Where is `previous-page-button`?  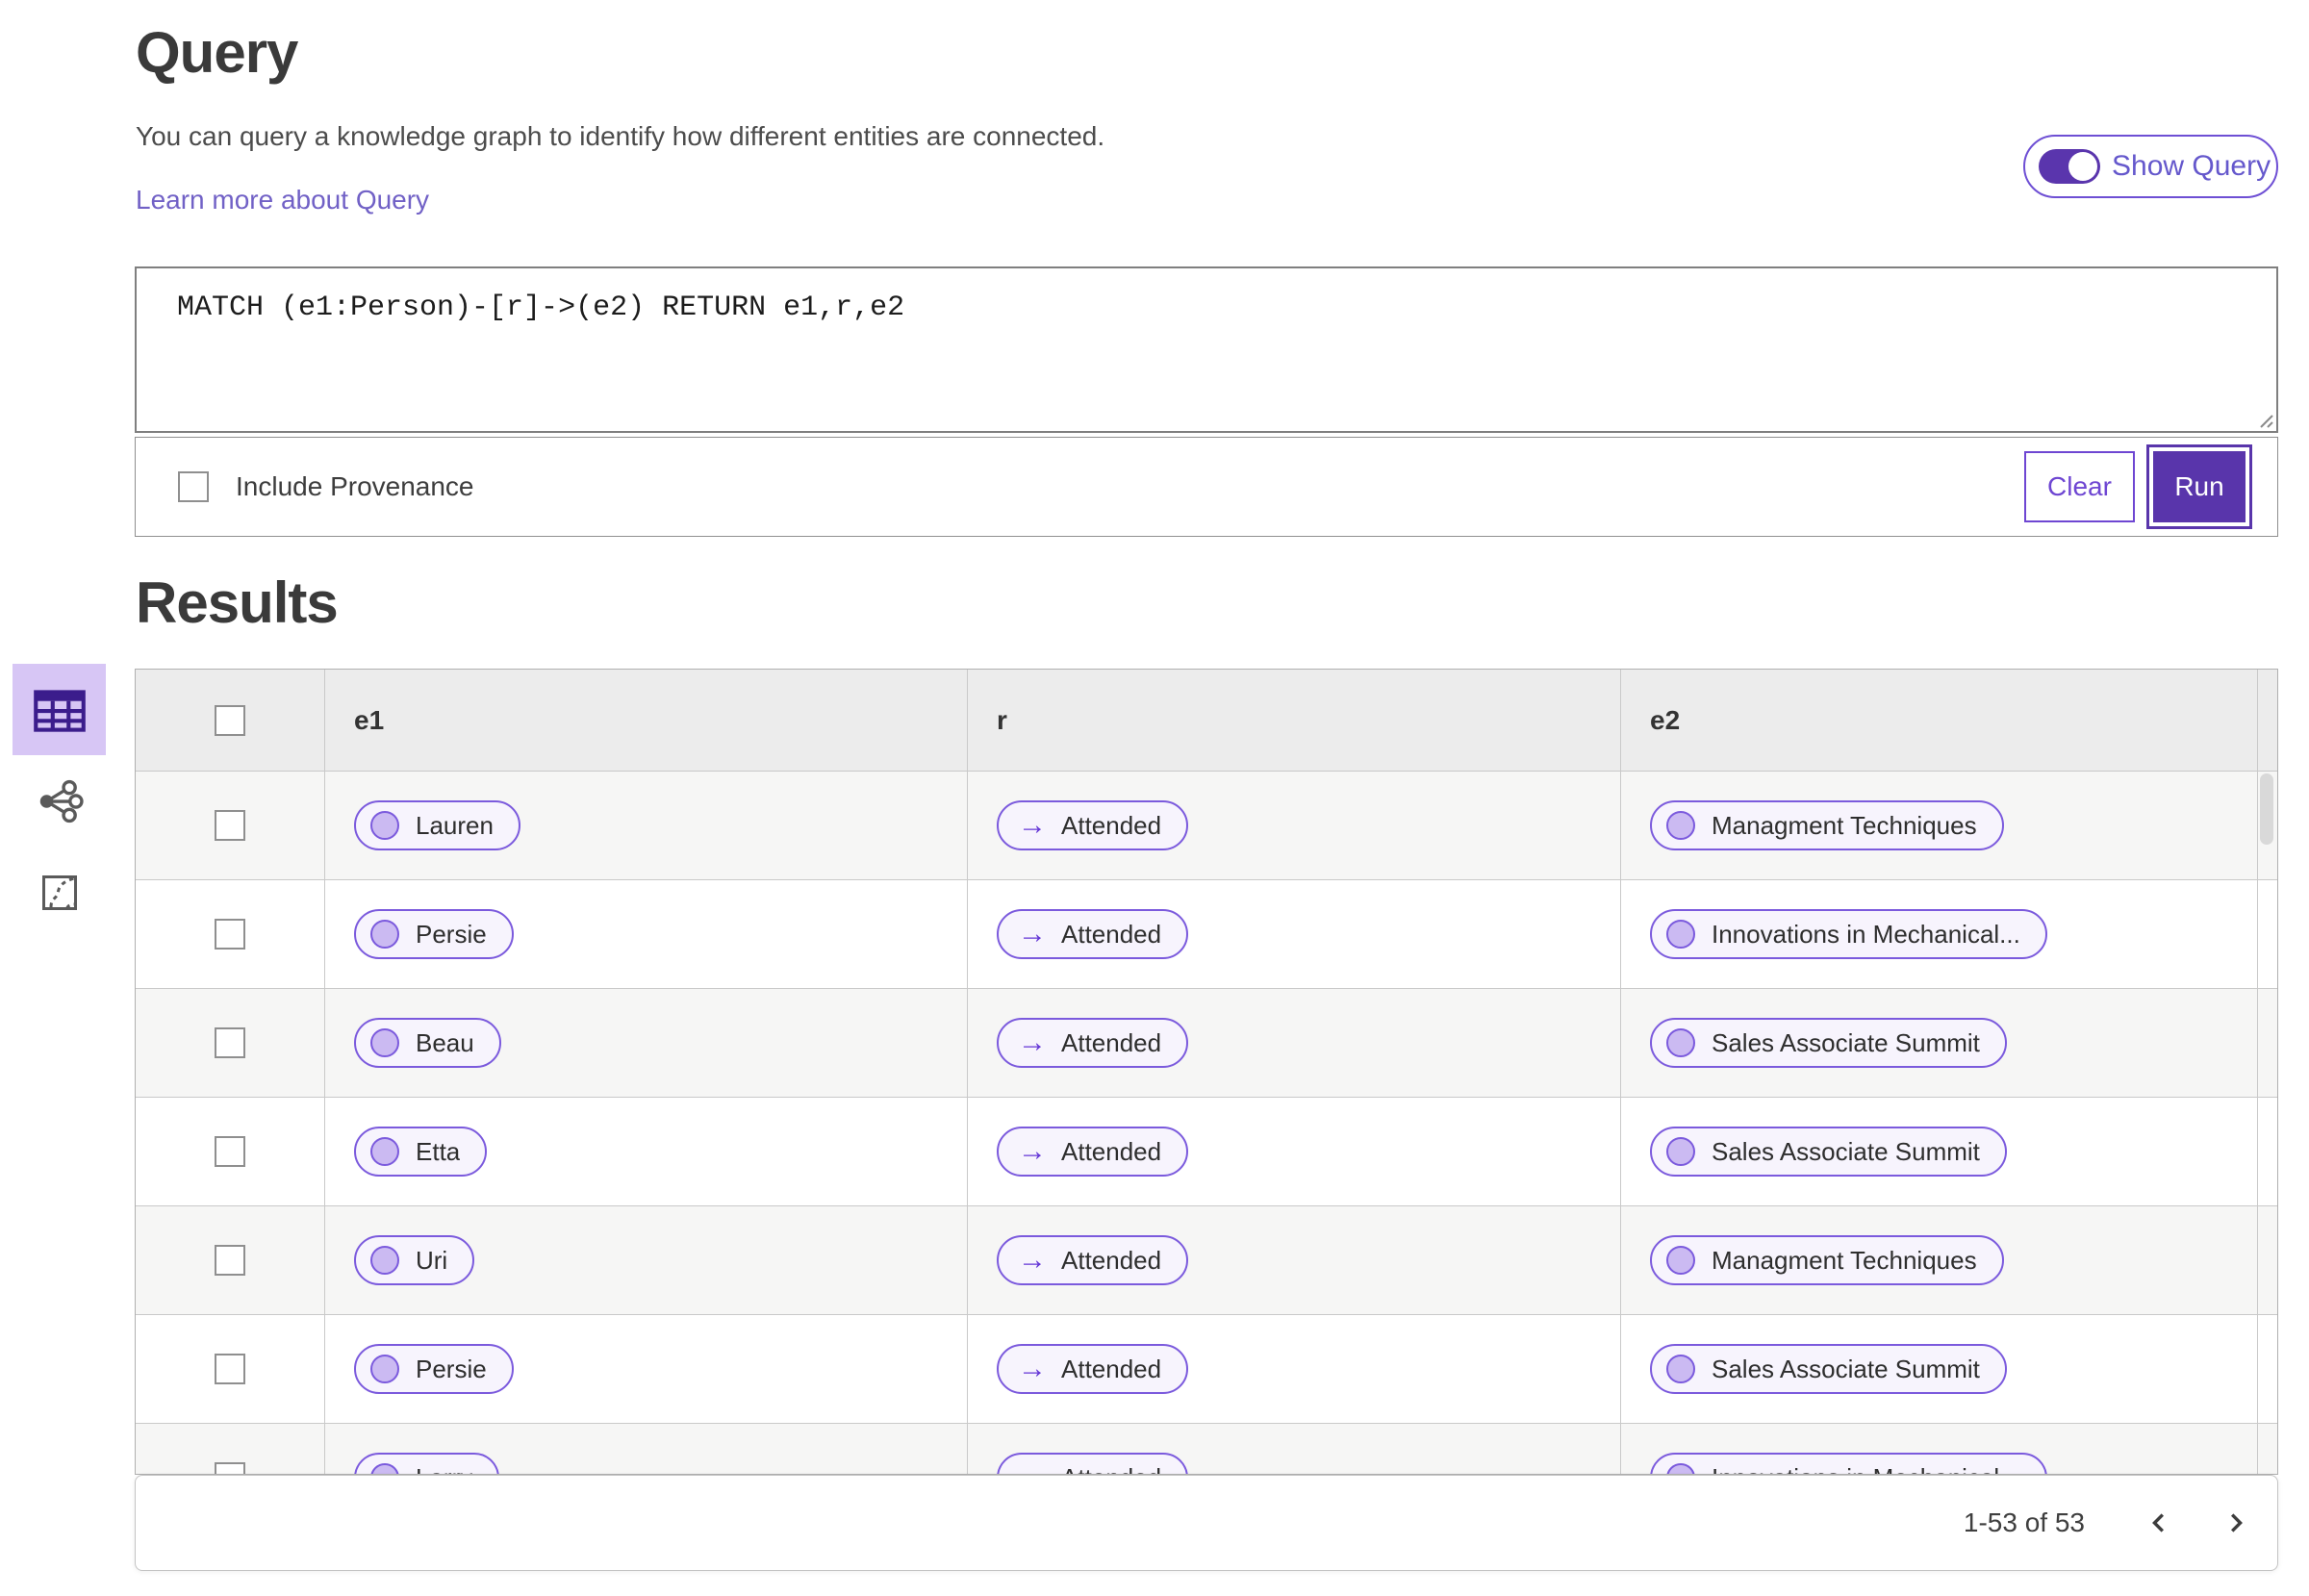 previous-page-button is located at coordinates (2160, 1523).